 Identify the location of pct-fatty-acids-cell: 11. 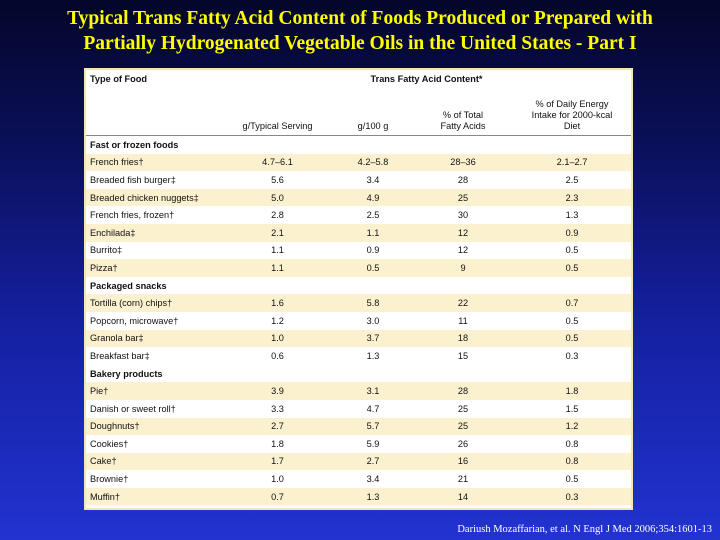
(463, 320).